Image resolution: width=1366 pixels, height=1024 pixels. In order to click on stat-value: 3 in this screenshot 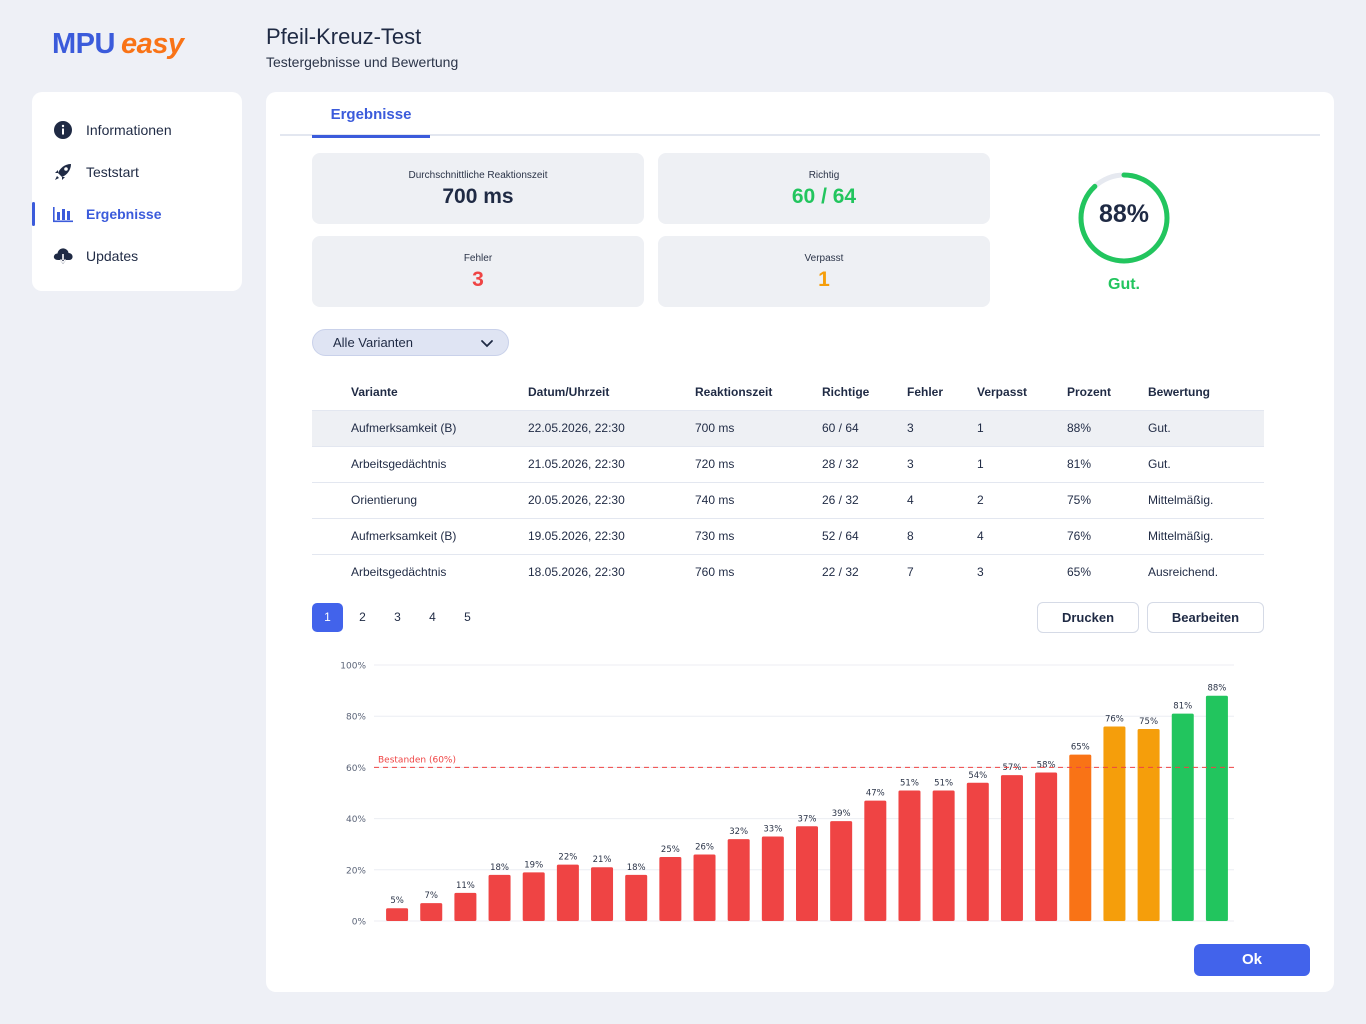, I will do `click(478, 279)`.